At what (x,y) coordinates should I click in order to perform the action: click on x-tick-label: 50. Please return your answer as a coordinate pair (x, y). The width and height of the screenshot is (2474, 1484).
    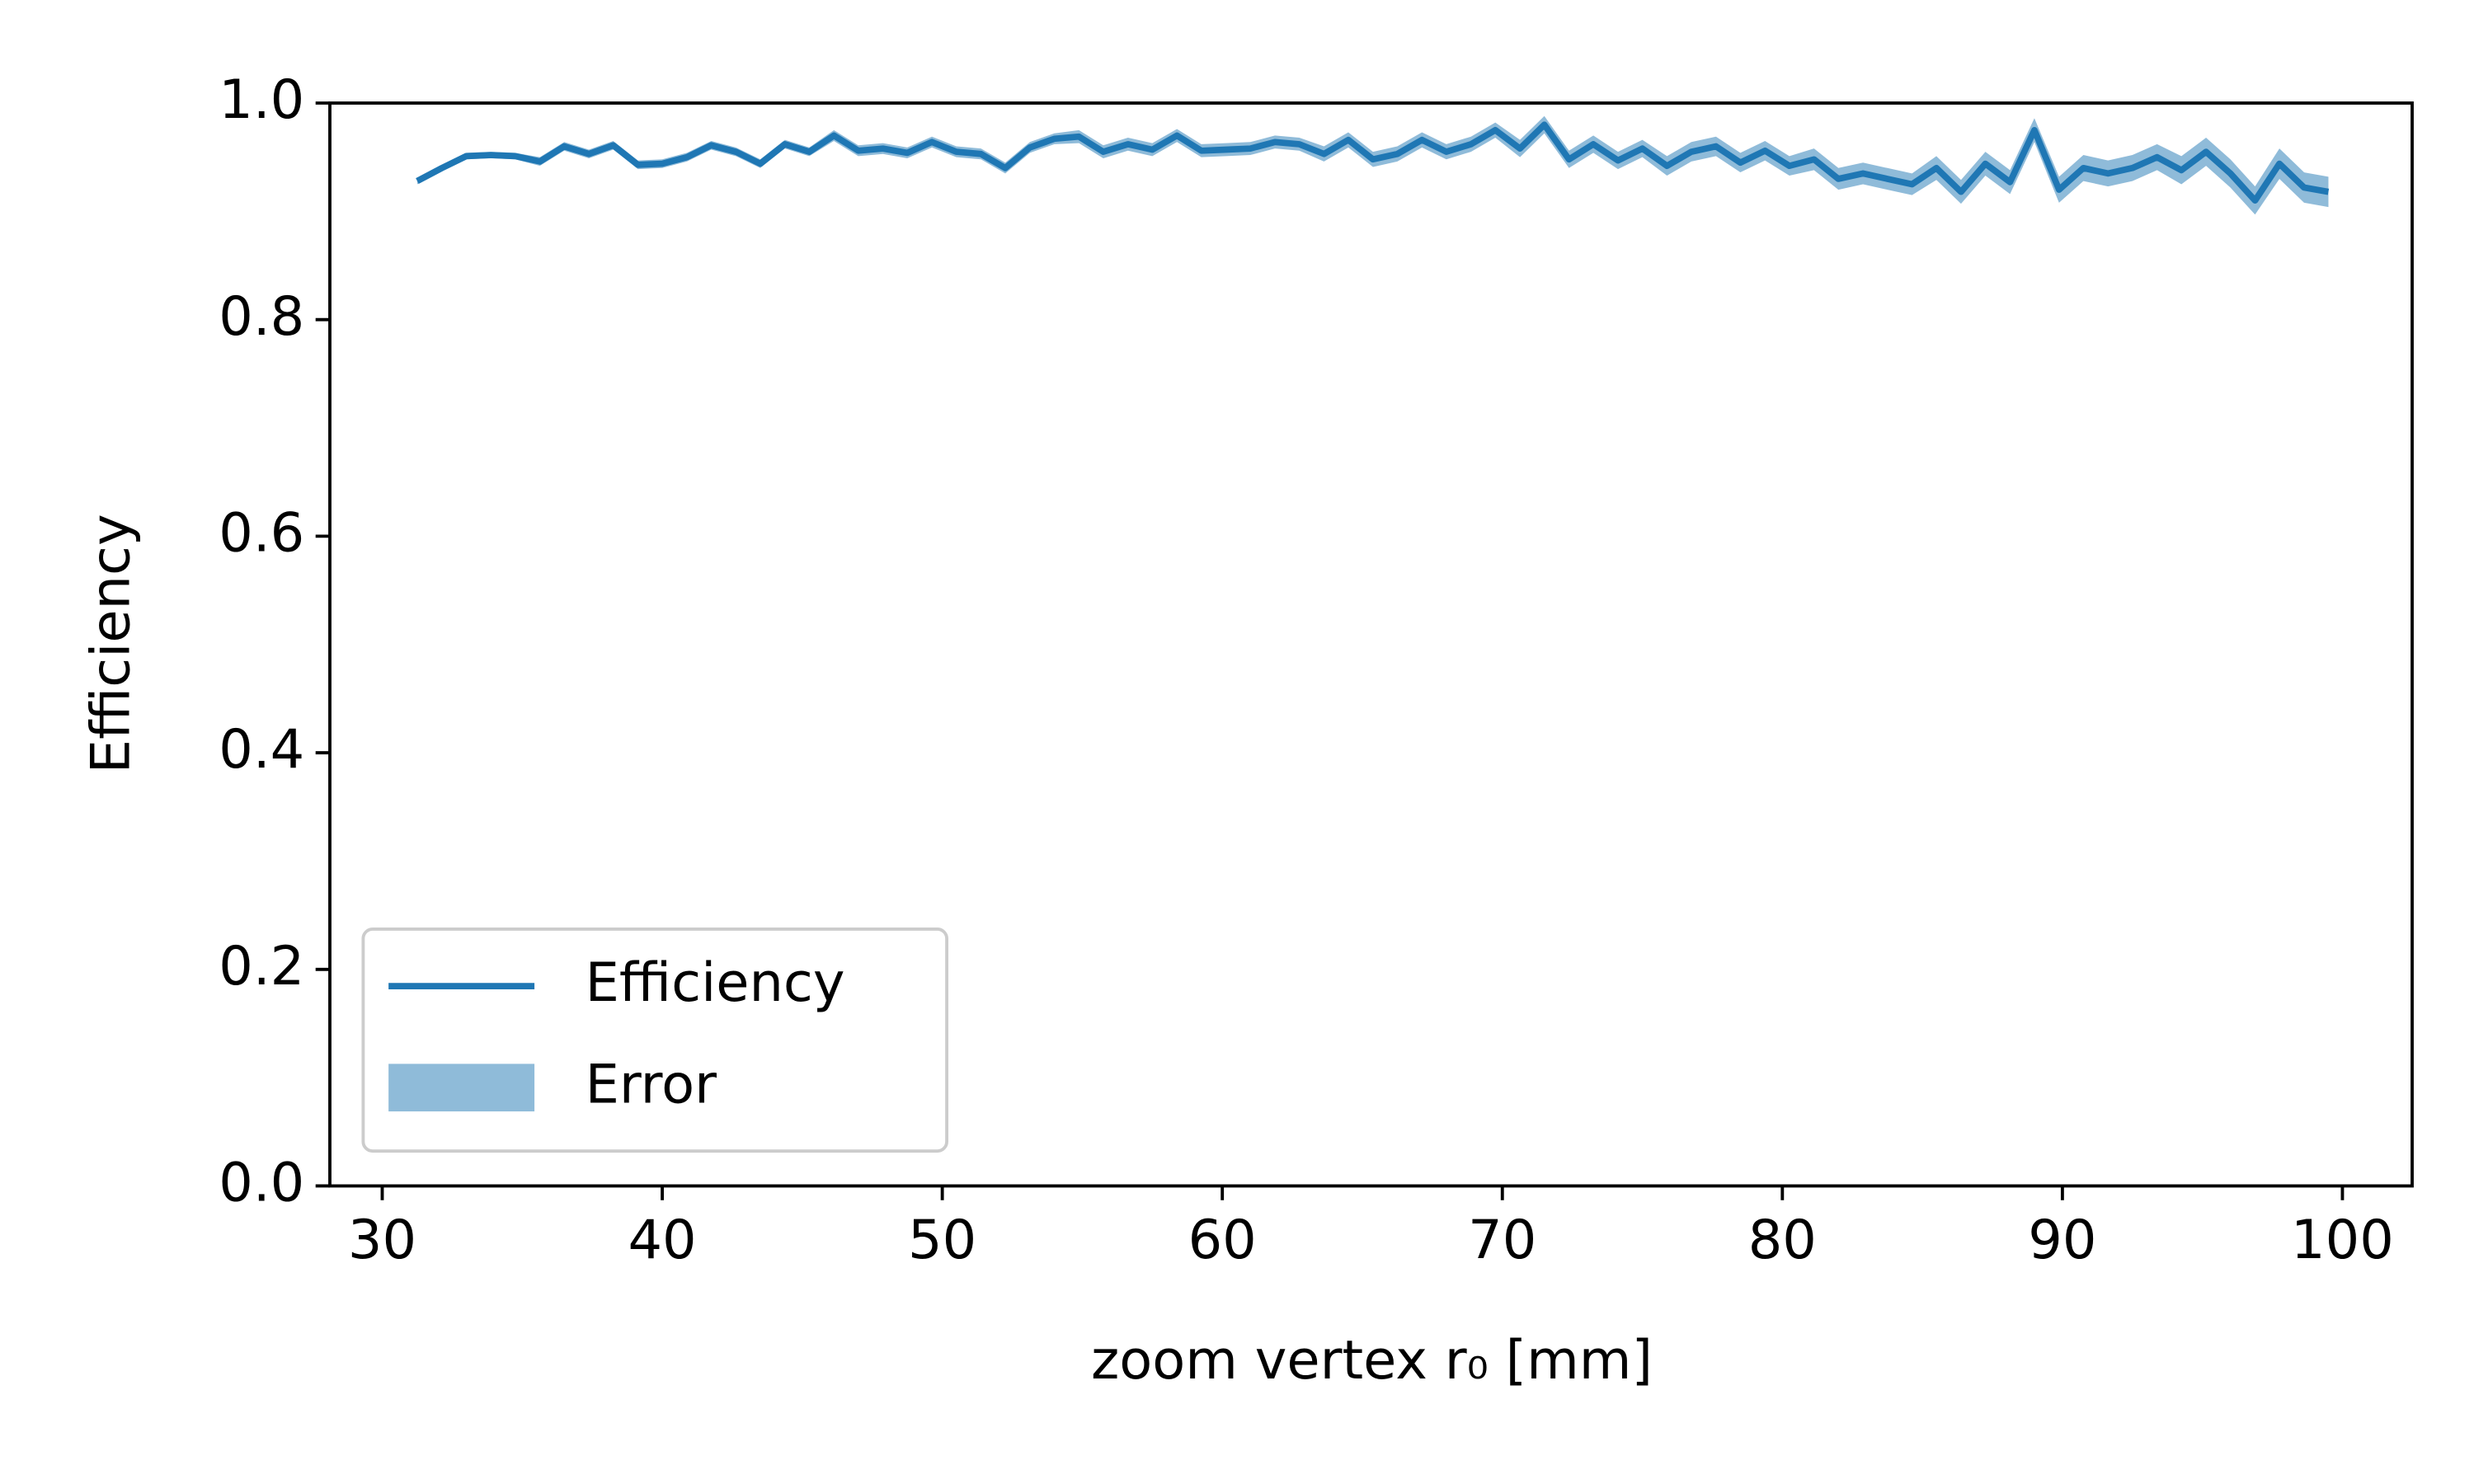
    Looking at the image, I should click on (942, 1240).